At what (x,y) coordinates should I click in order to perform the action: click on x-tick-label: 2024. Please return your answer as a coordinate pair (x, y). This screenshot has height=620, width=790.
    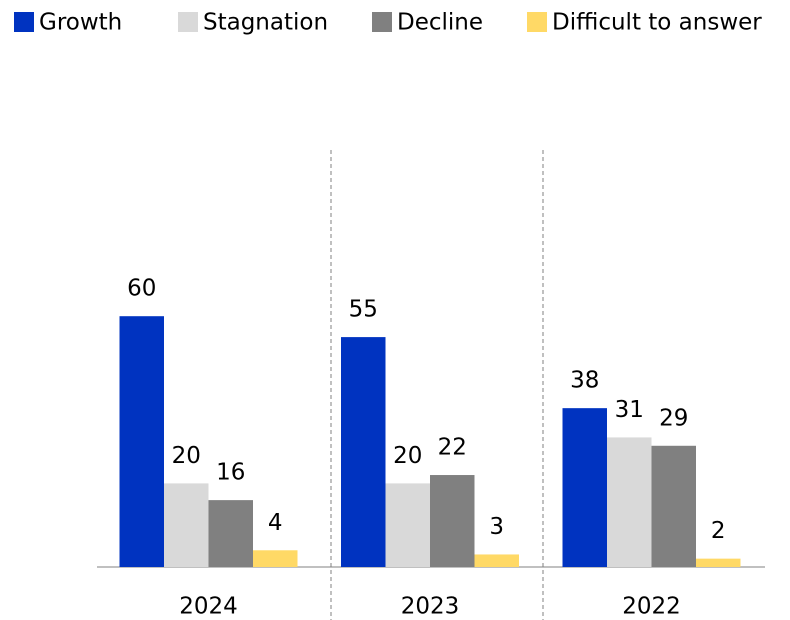
    Looking at the image, I should click on (208, 607).